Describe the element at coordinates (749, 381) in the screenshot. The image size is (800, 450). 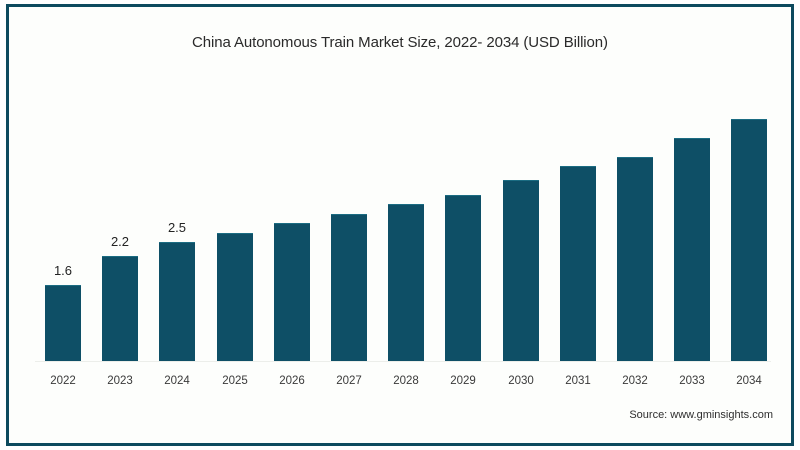
I see `x-axis-tick-label: 2034` at that location.